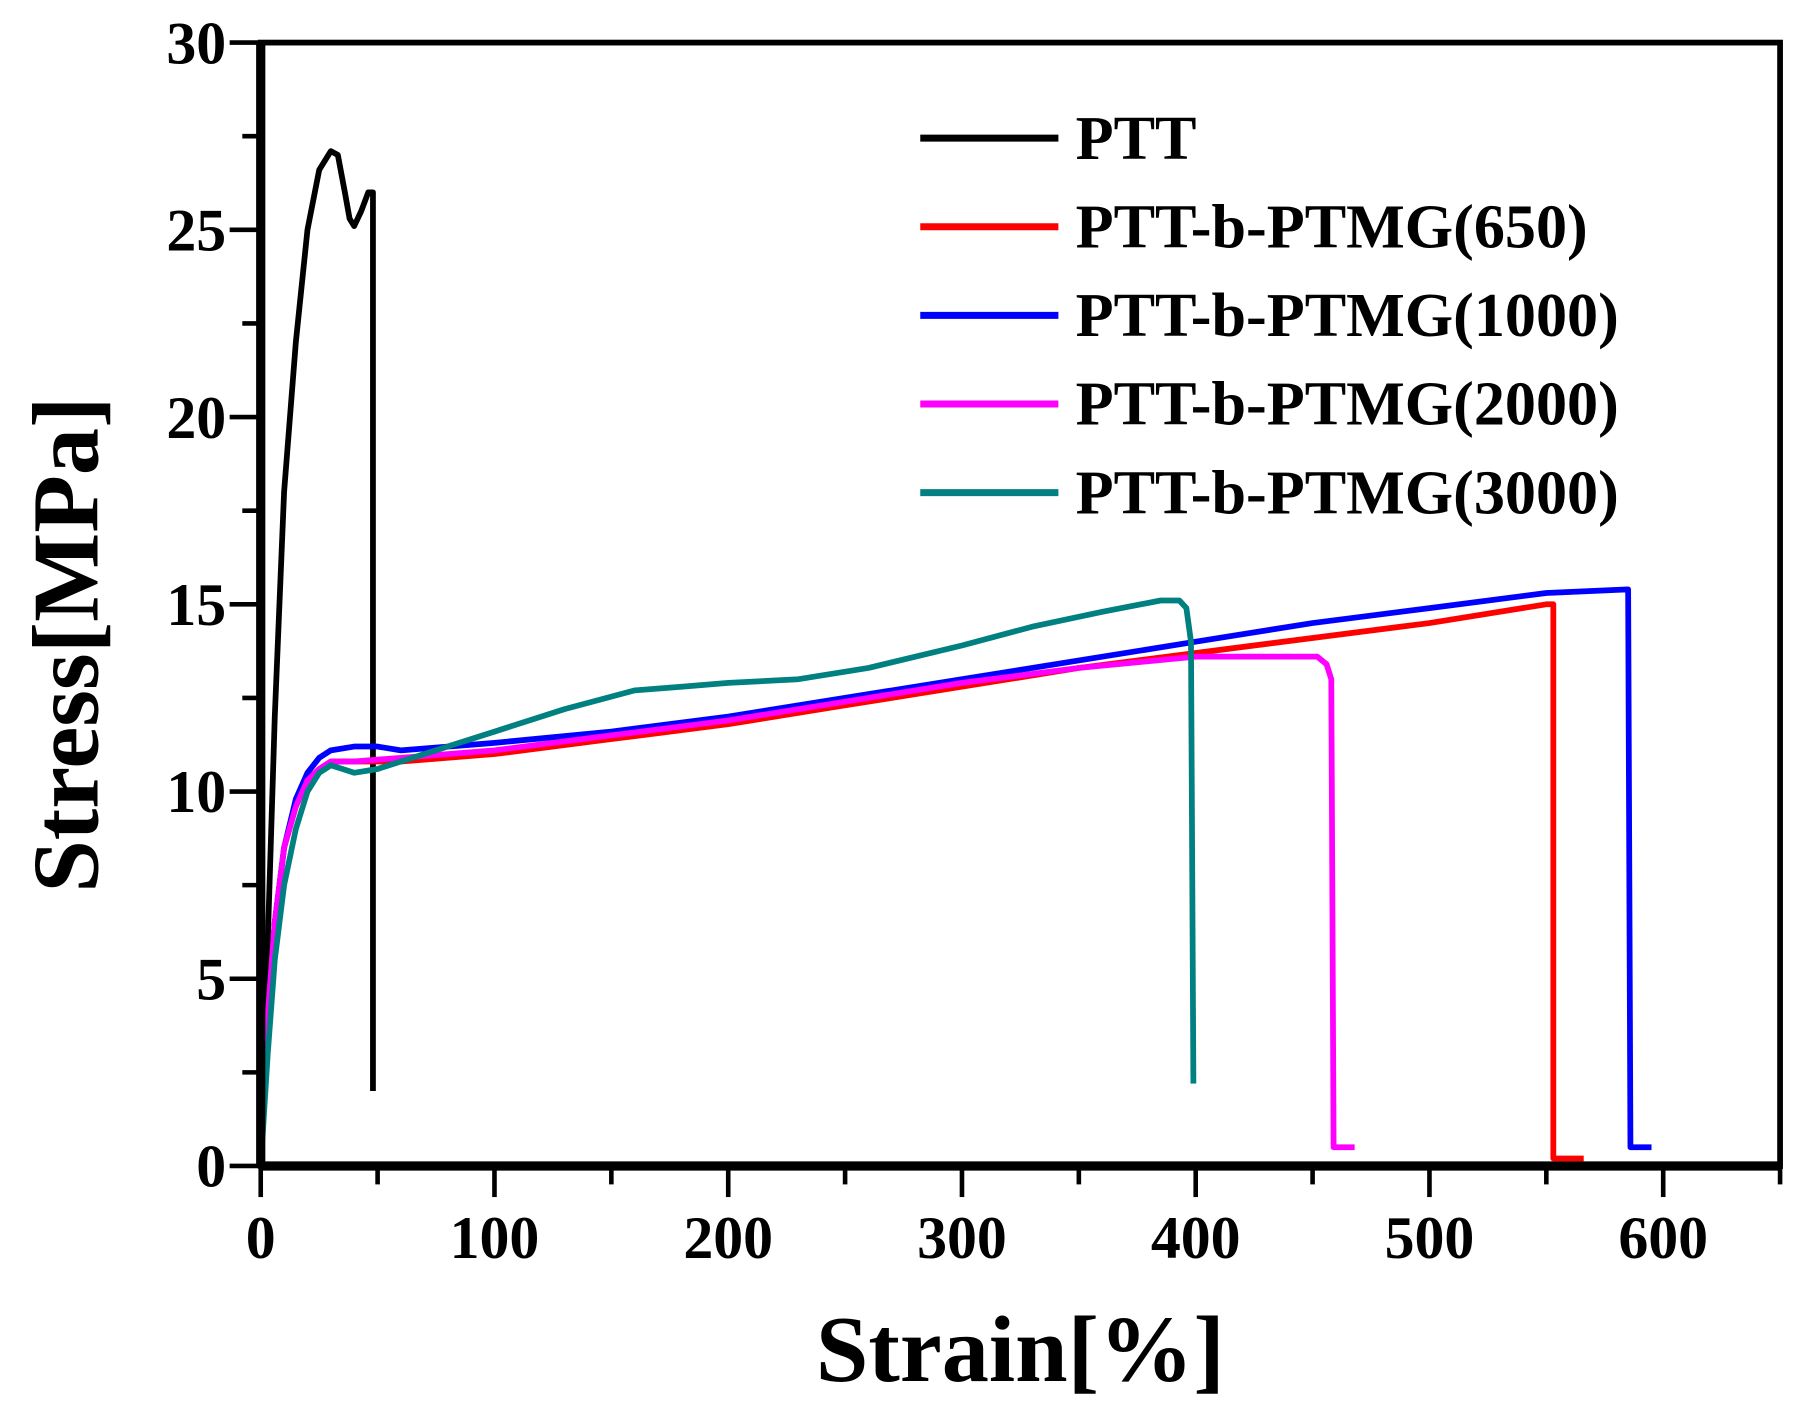 This screenshot has width=1806, height=1410. I want to click on x-tick-label: 400, so click(1196, 1238).